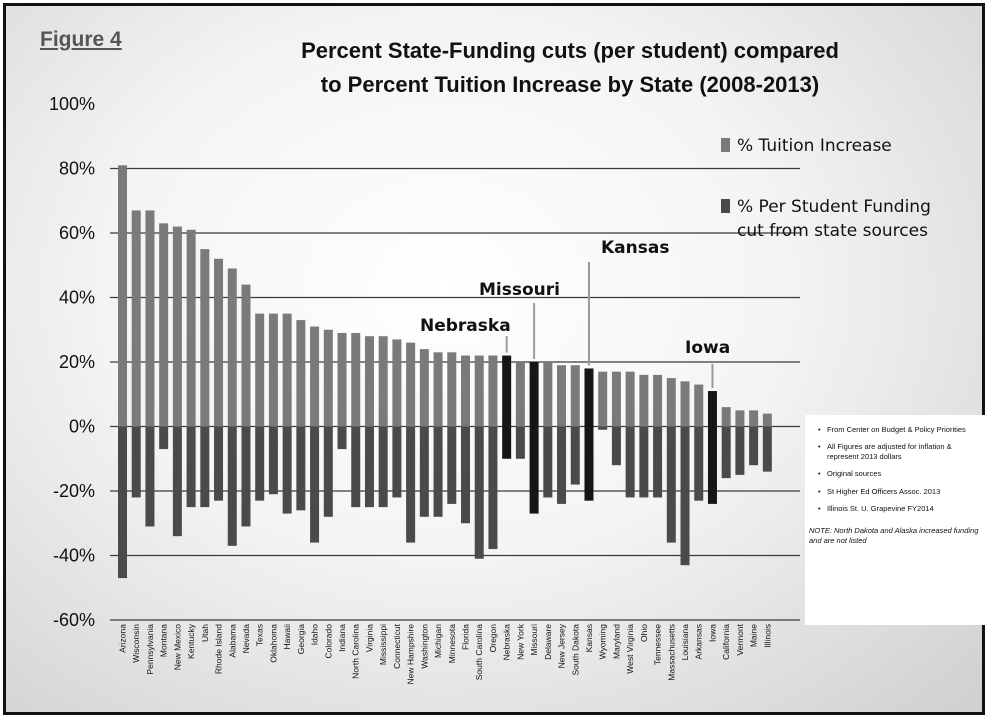 The height and width of the screenshot is (725, 996). What do you see at coordinates (520, 641) in the screenshot?
I see `x-tick-label: New York` at bounding box center [520, 641].